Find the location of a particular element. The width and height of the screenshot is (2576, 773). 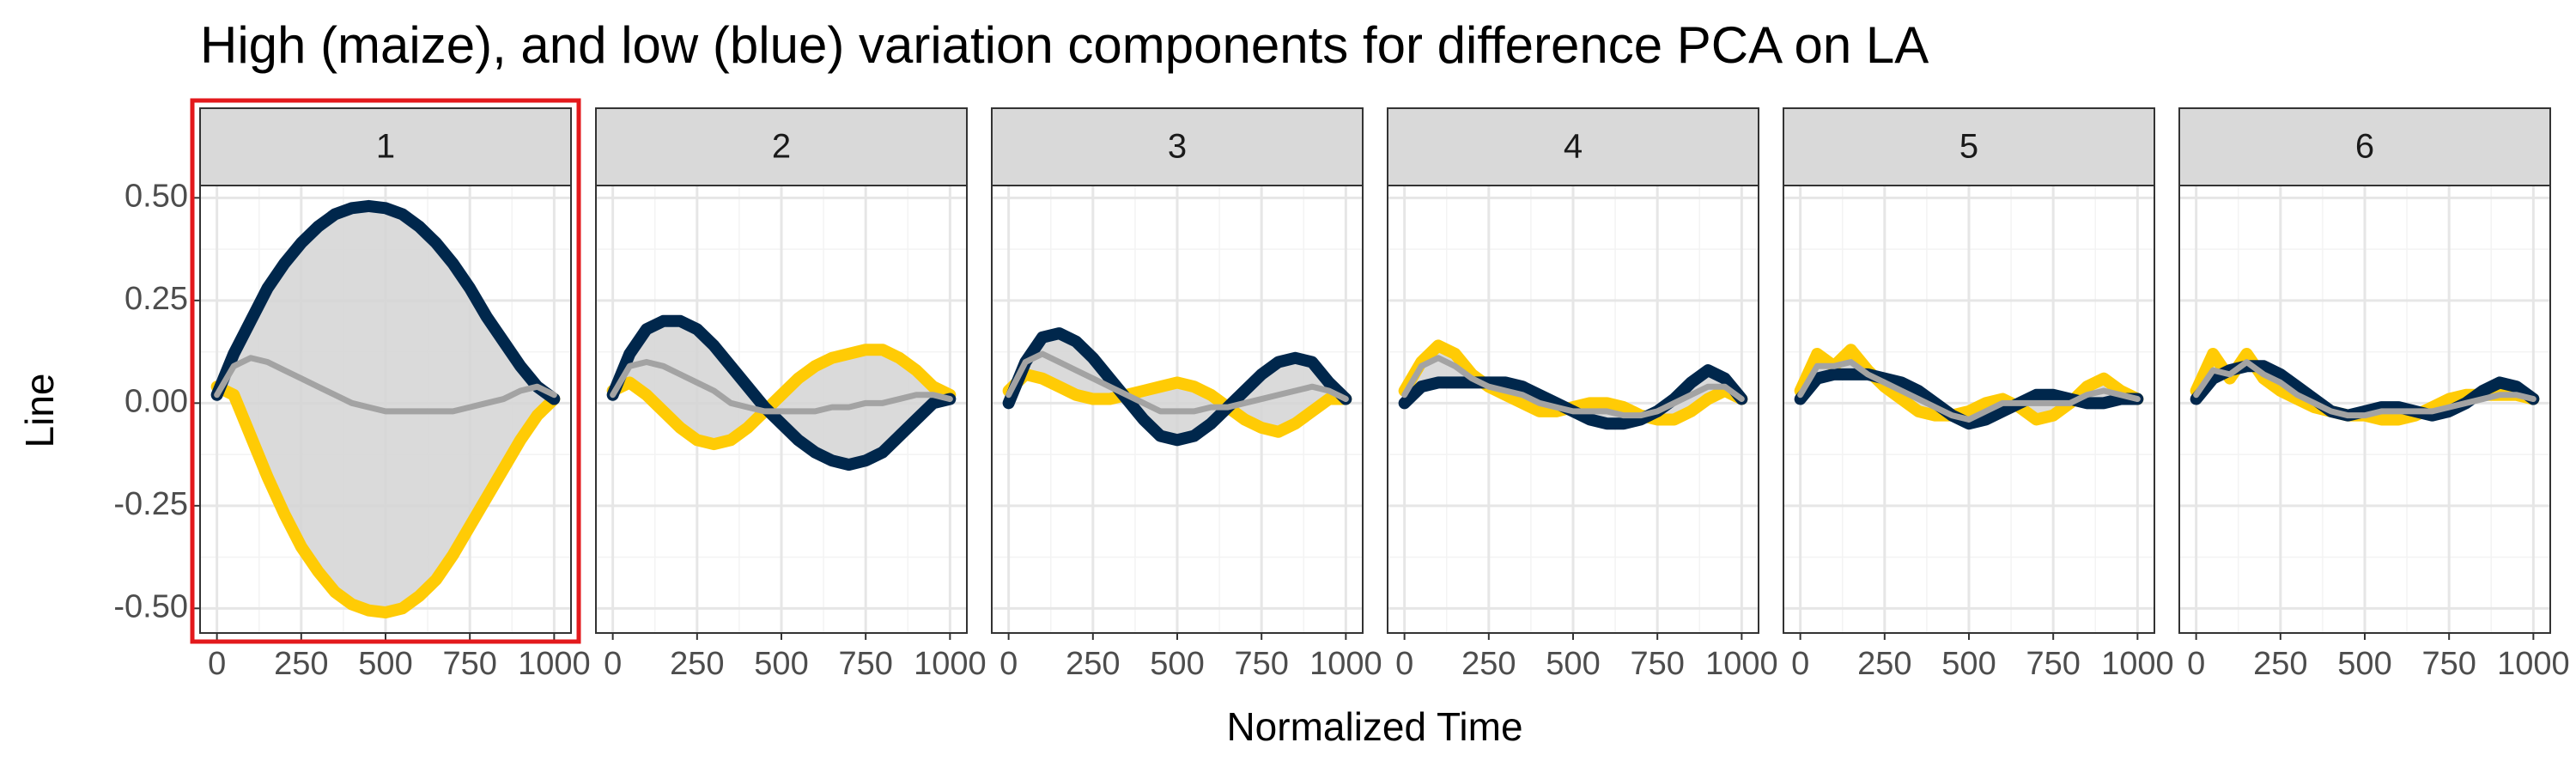

y-tick-label: -0.25 is located at coordinates (150, 504).